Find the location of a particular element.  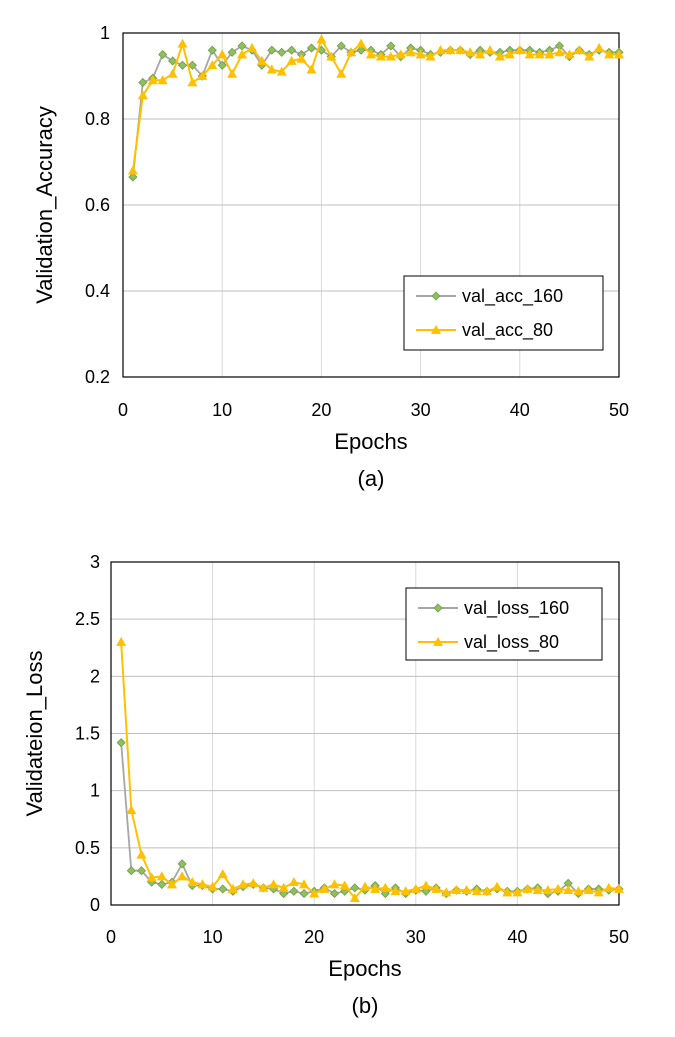

x-tick-label: 50 is located at coordinates (619, 410).